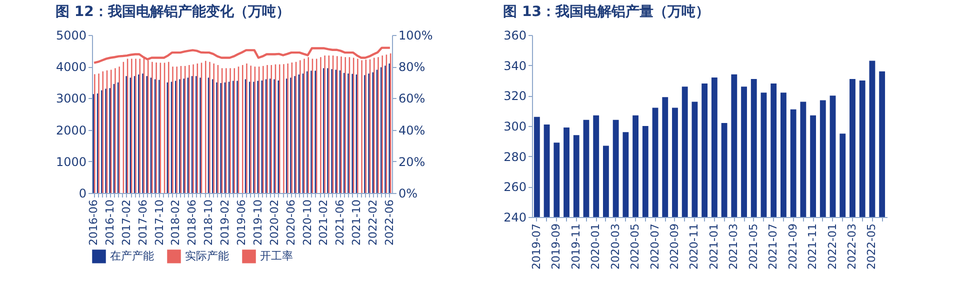 The height and width of the screenshot is (296, 954). I want to click on x-tick-label: 2020-02, so click(274, 223).